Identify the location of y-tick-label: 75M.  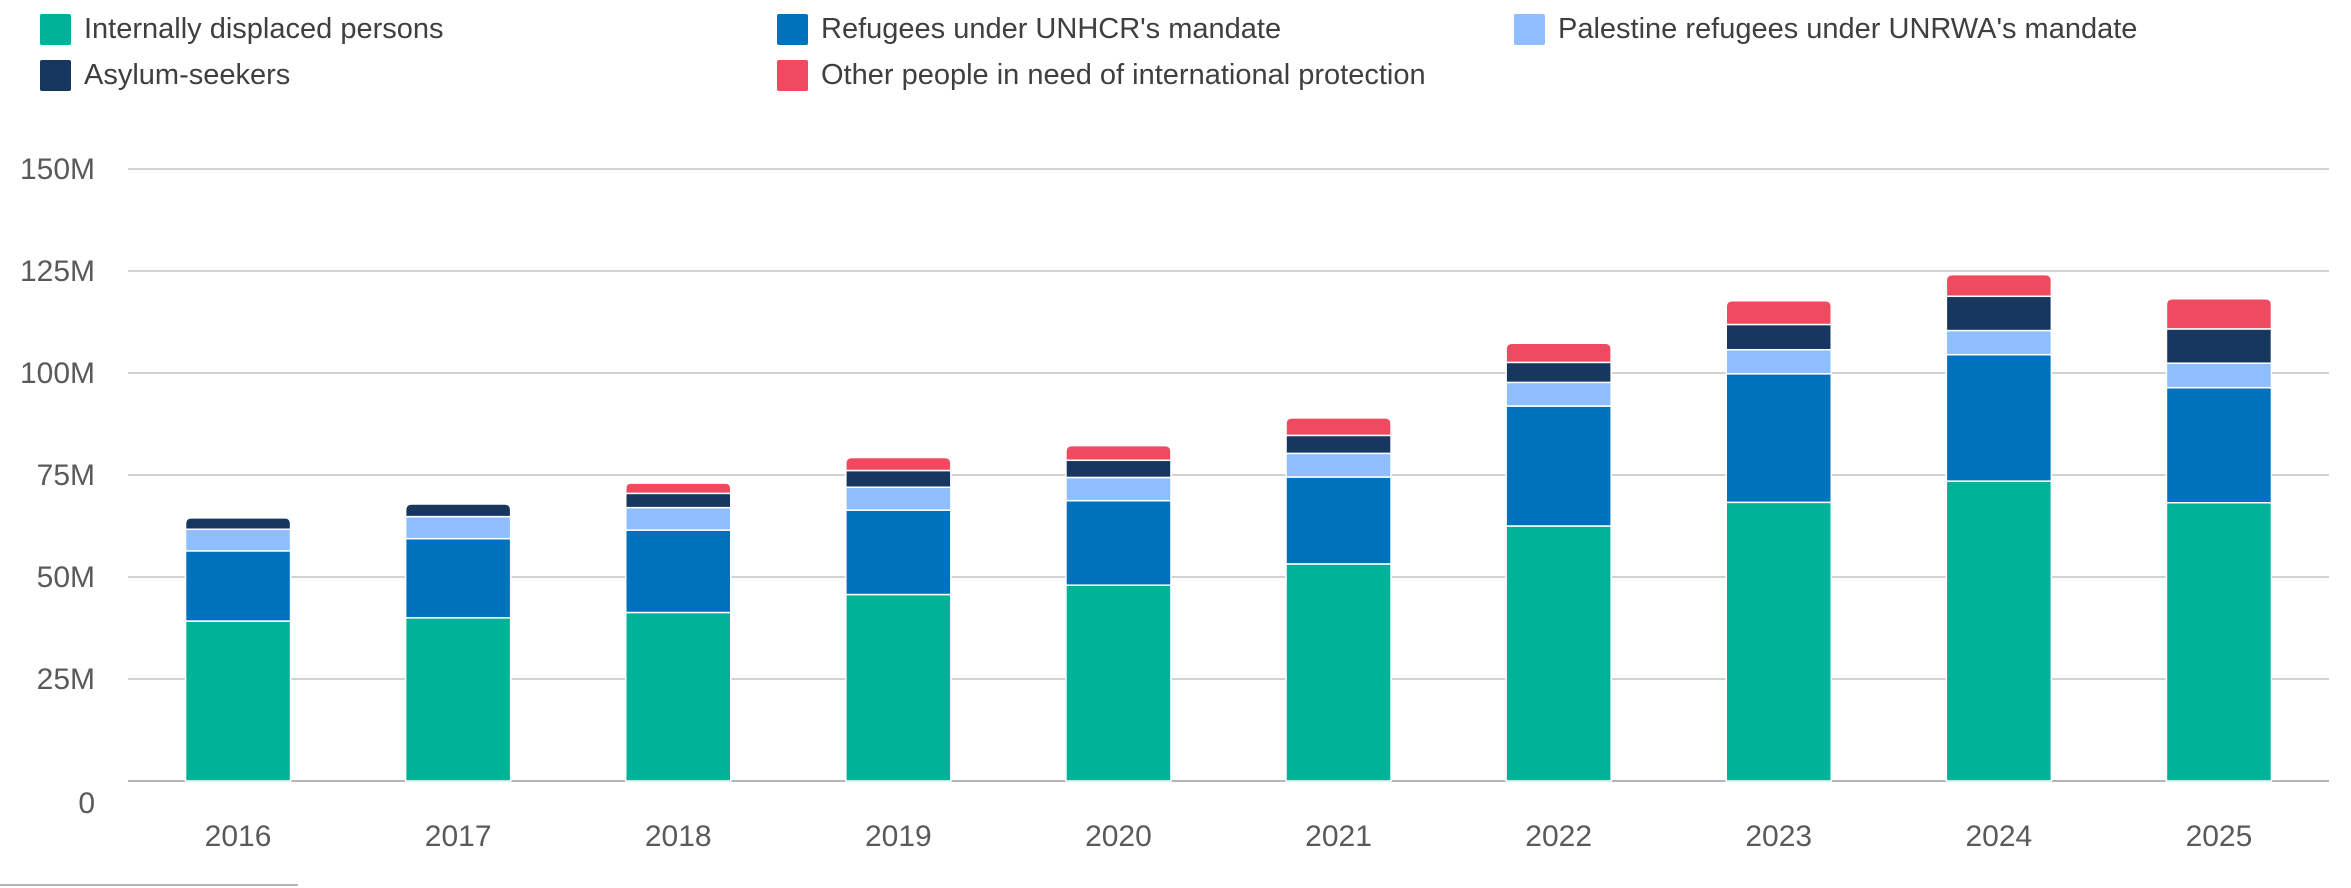
(66, 475).